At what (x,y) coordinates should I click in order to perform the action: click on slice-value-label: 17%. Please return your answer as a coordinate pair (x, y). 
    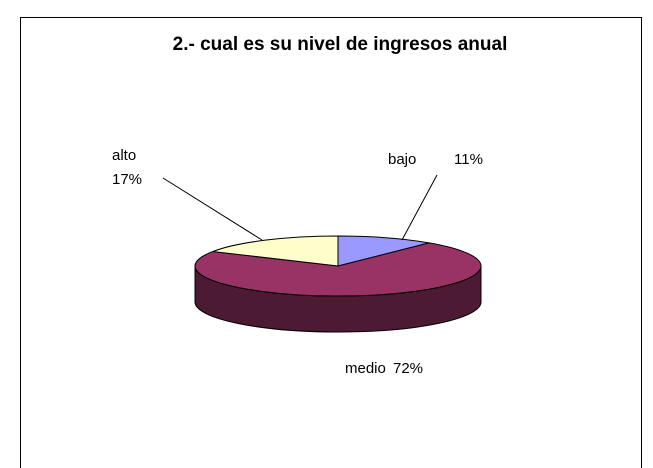
    Looking at the image, I should click on (127, 179).